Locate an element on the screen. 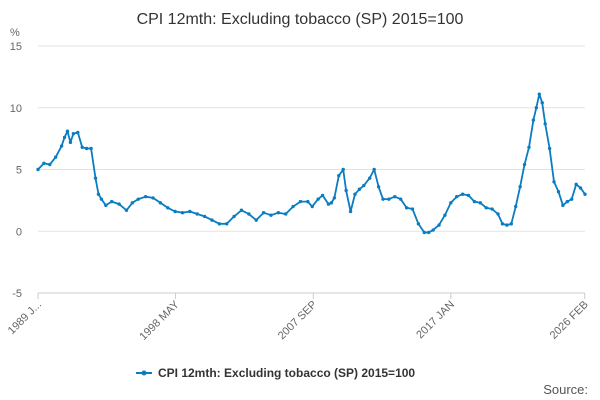  x-tick-label: 1998 MAY is located at coordinates (159, 320).